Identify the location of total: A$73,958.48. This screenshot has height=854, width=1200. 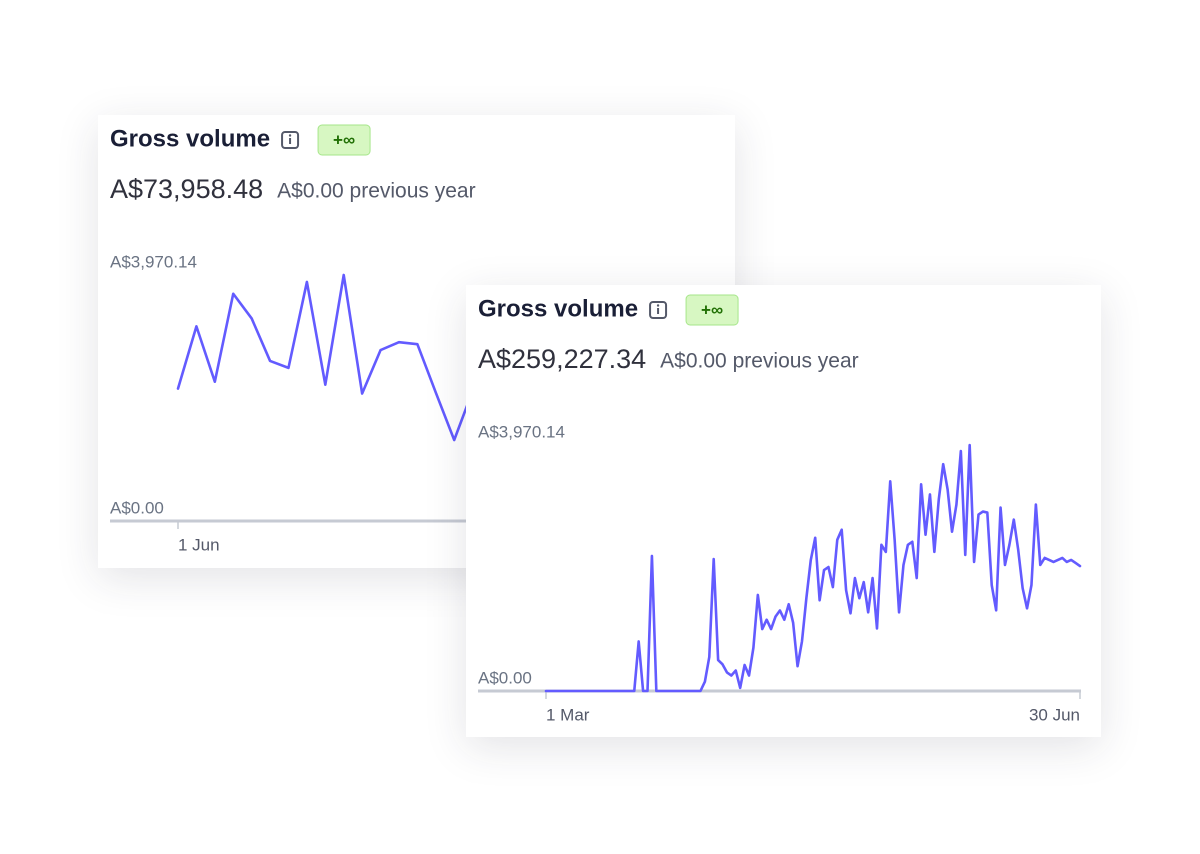
(186, 189).